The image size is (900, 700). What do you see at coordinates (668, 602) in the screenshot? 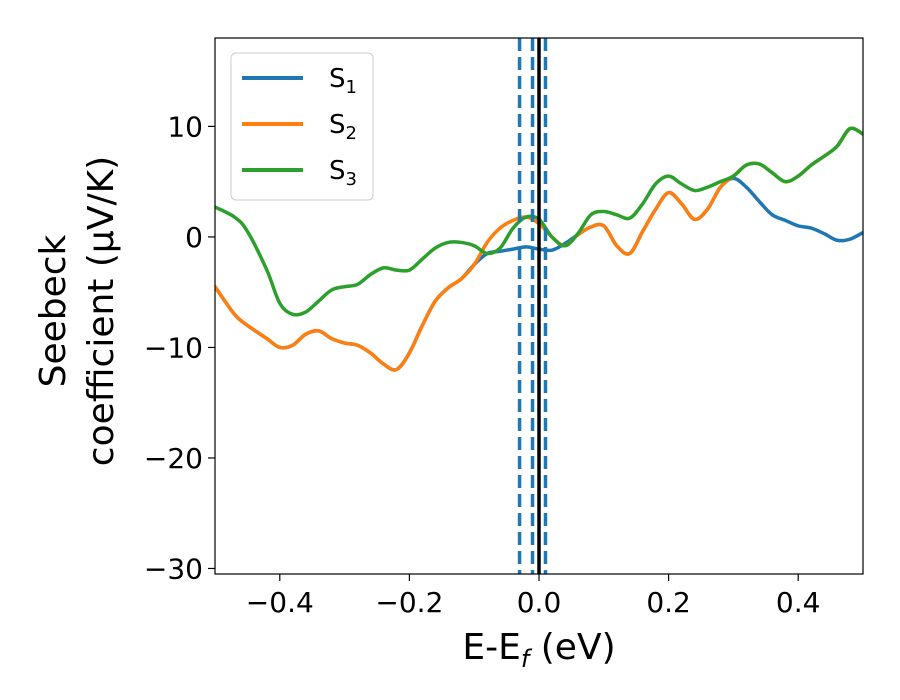
I see `x-tick-label: 0.2` at bounding box center [668, 602].